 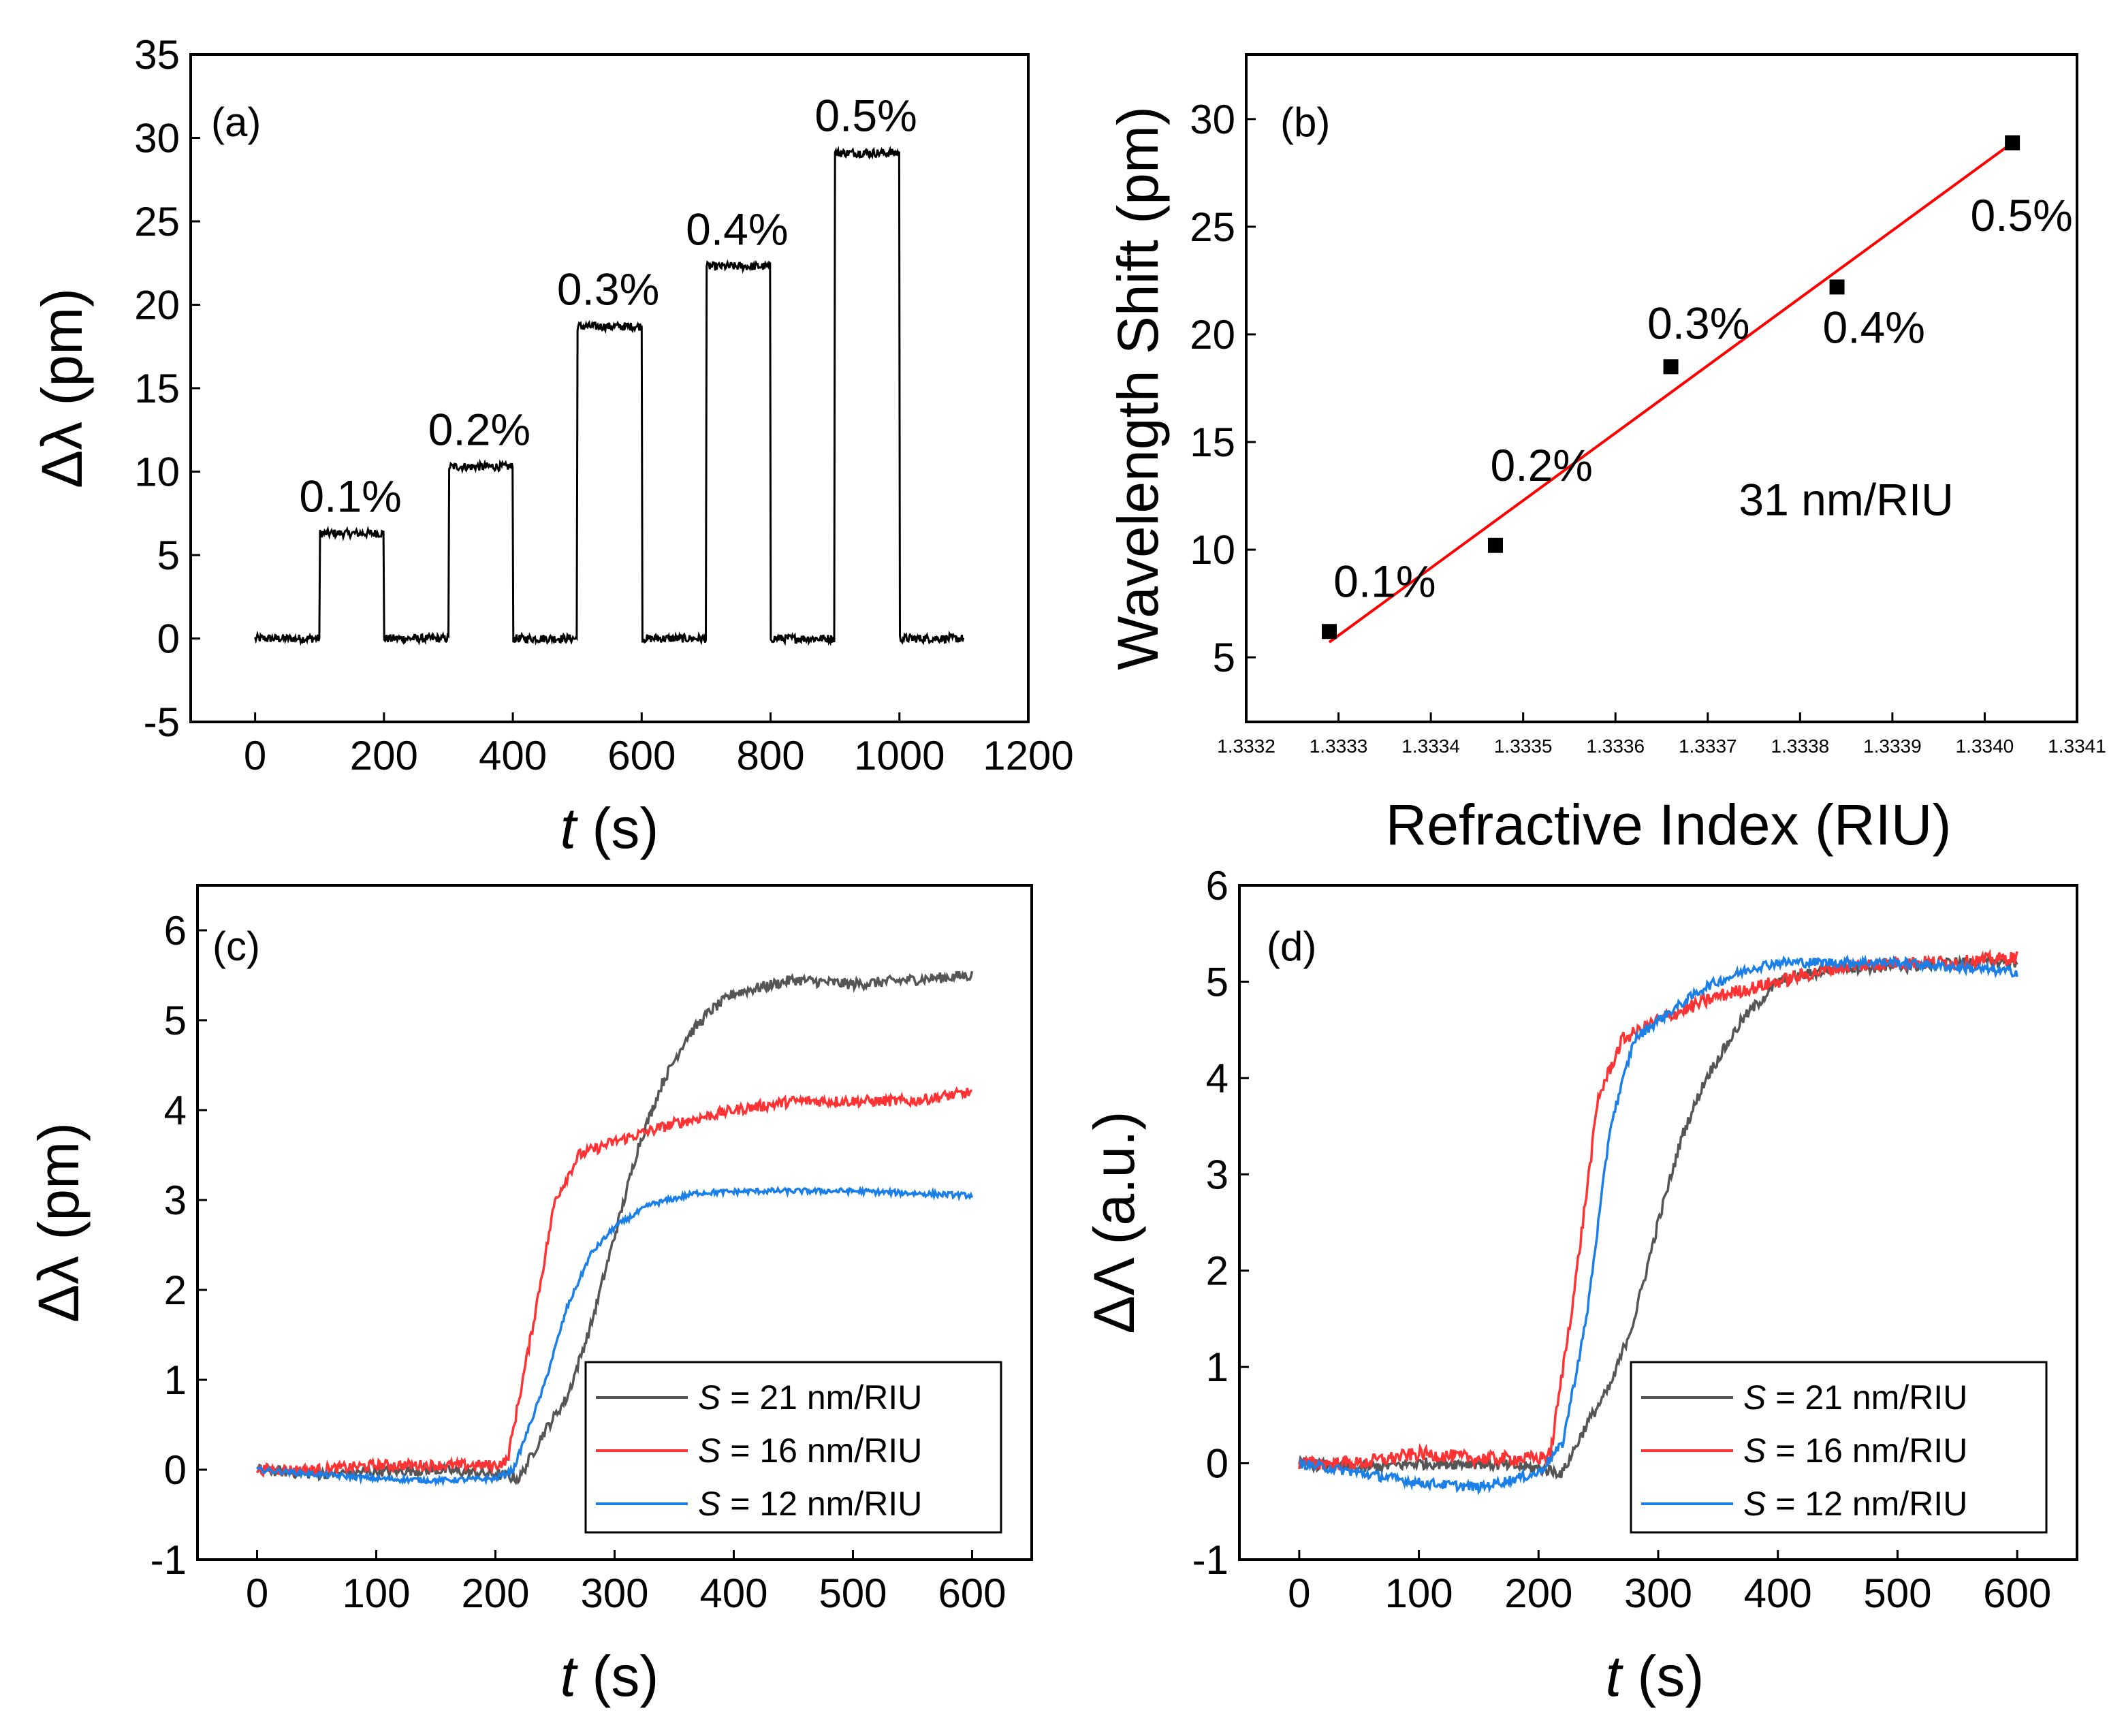 I want to click on panel-a-xlabel: t (s), so click(x=609, y=828).